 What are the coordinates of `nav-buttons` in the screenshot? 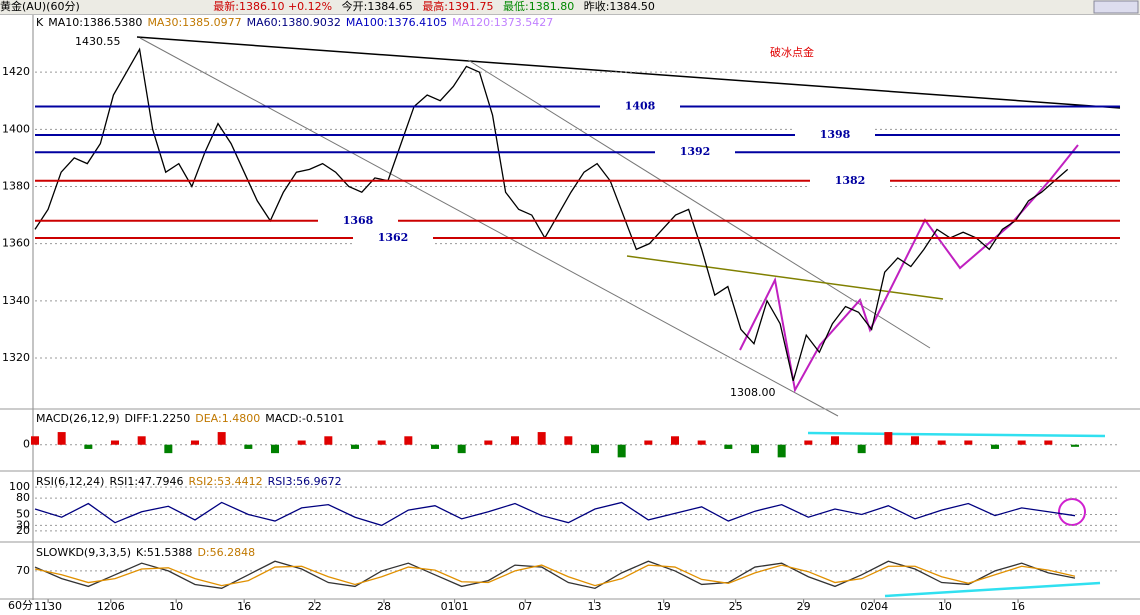 It's located at (1116, 7).